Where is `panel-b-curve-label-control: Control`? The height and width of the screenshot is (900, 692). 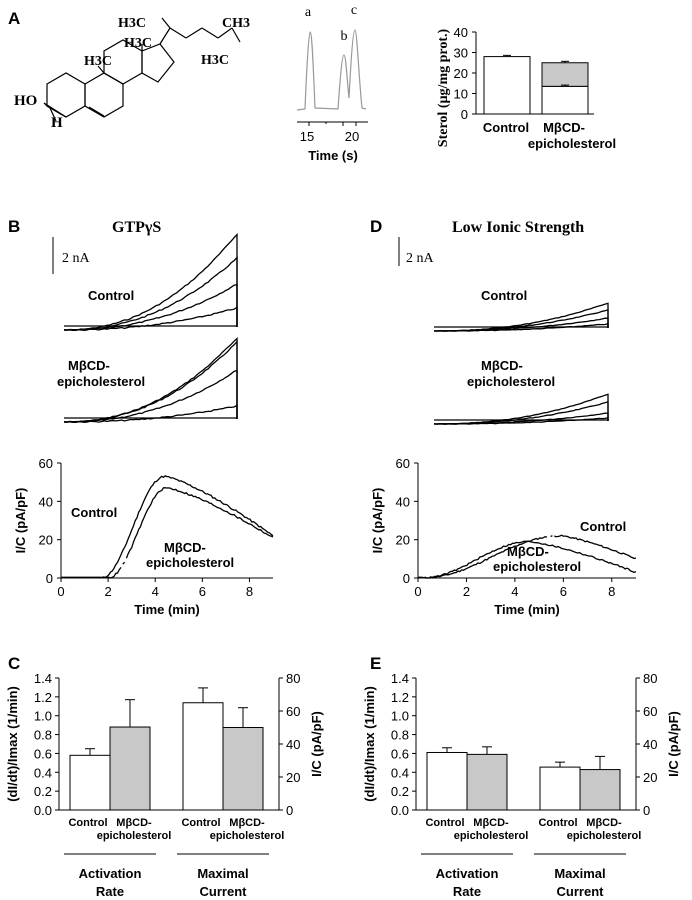 panel-b-curve-label-control: Control is located at coordinates (94, 512).